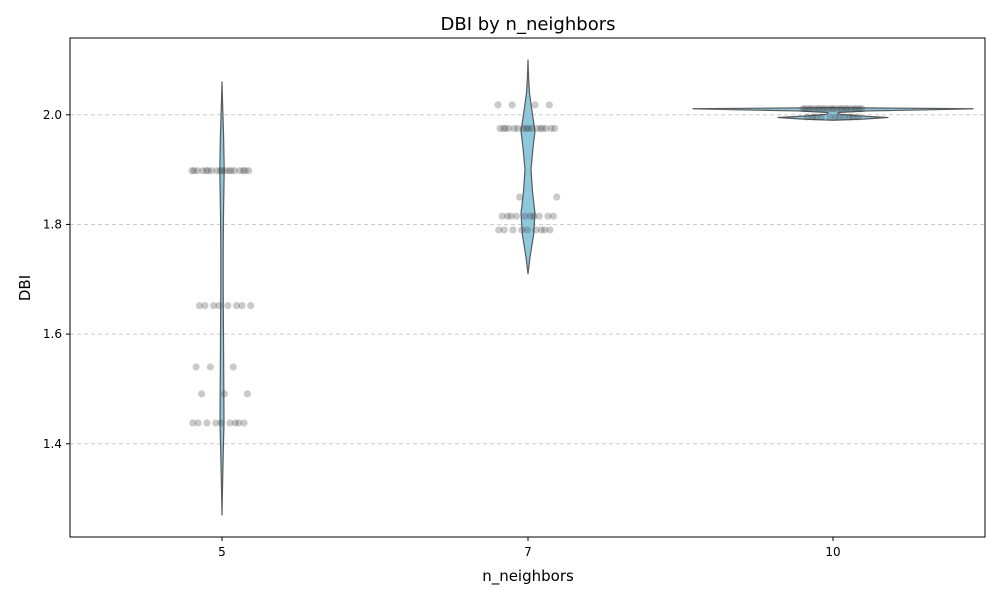  What do you see at coordinates (222, 552) in the screenshot?
I see `x-tick-label: 5` at bounding box center [222, 552].